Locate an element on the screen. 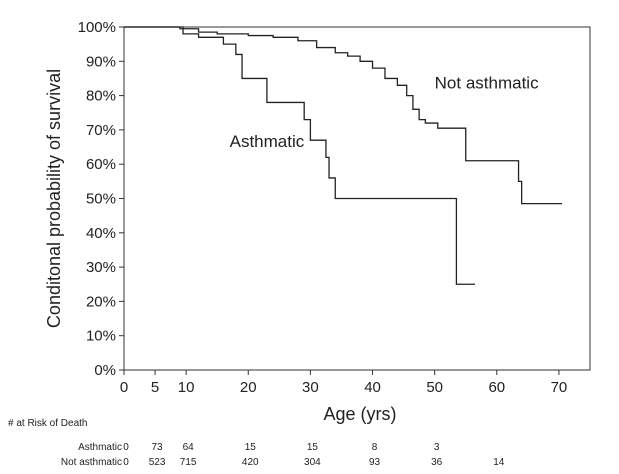 This screenshot has height=474, width=619. y-tick-label-30: 30% is located at coordinates (101, 267).